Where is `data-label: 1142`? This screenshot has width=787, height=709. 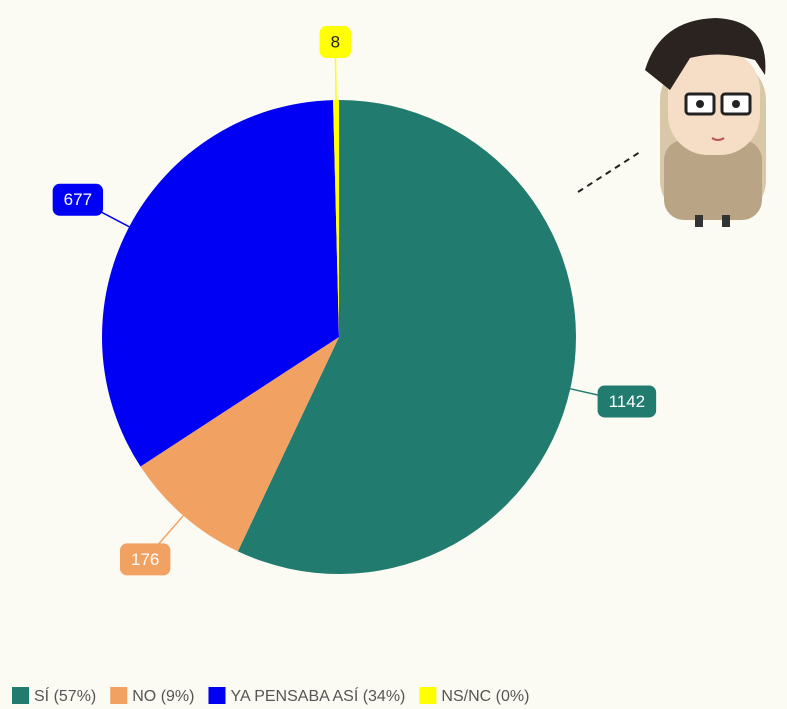
data-label: 1142 is located at coordinates (627, 401).